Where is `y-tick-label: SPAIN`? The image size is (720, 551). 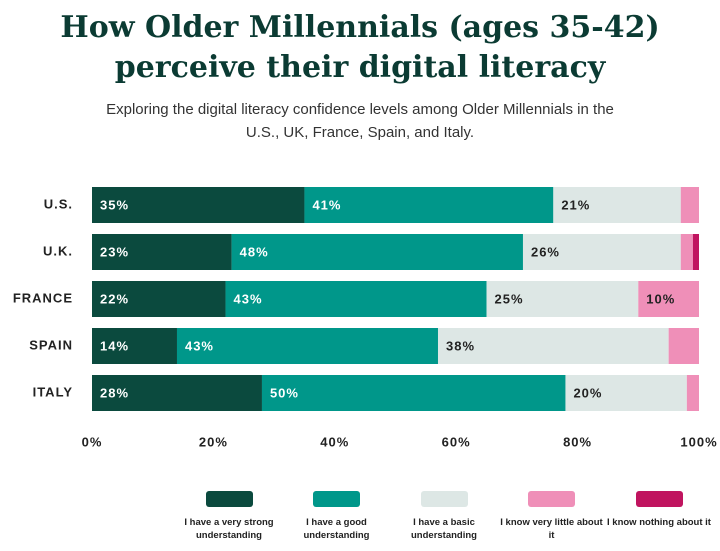 y-tick-label: SPAIN is located at coordinates (51, 344).